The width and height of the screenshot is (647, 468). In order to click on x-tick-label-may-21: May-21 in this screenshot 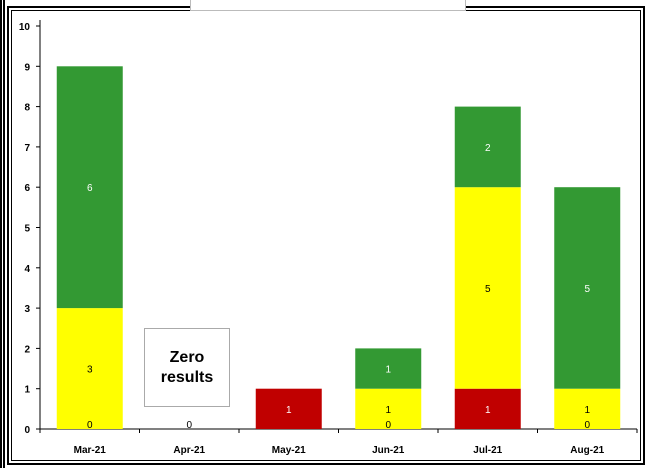, I will do `click(289, 450)`.